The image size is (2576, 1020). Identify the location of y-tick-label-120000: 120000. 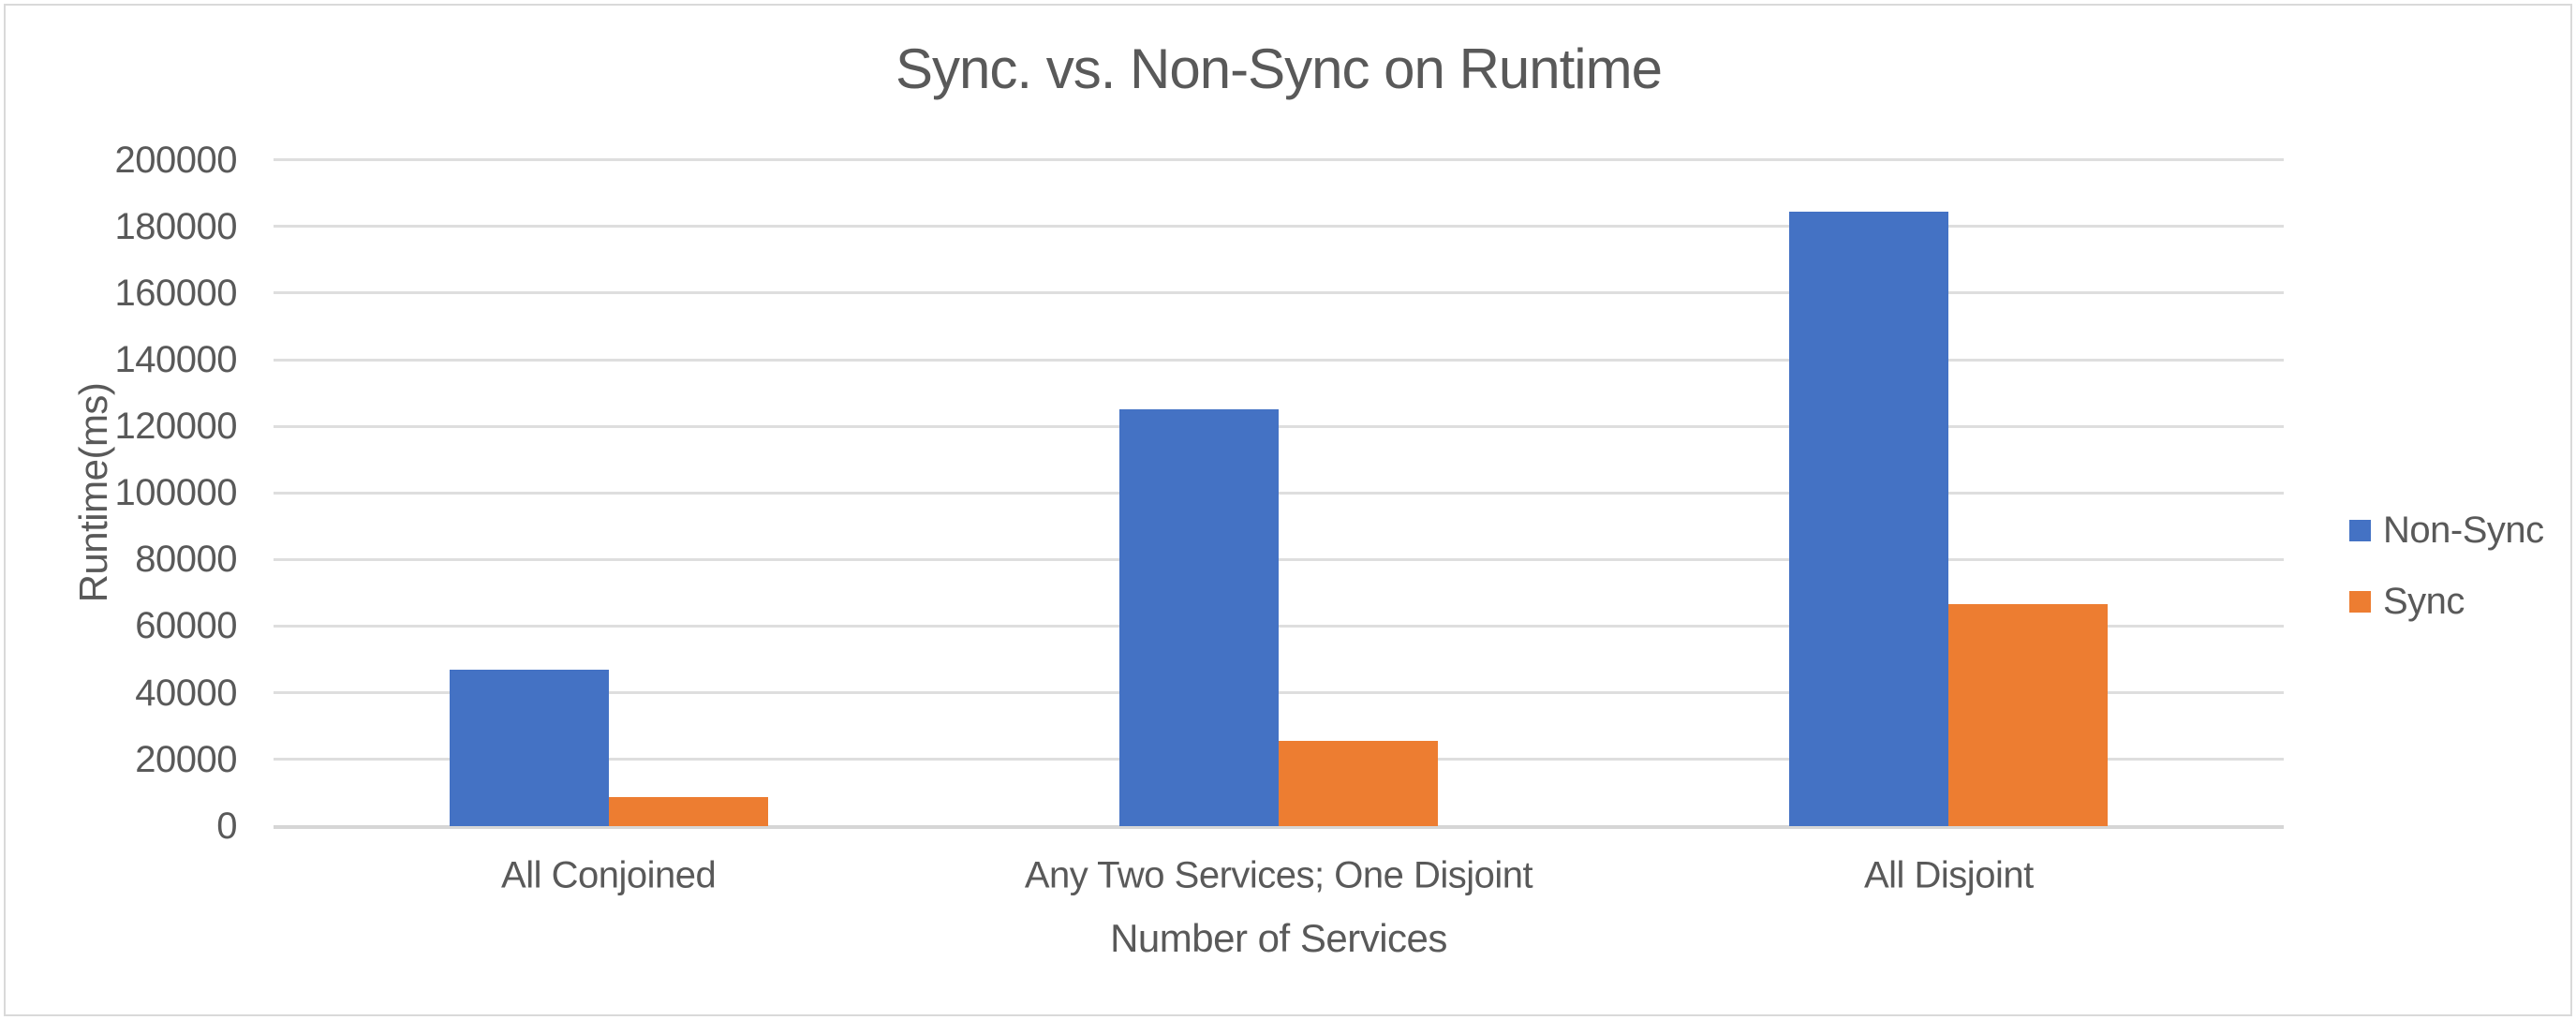
(176, 427).